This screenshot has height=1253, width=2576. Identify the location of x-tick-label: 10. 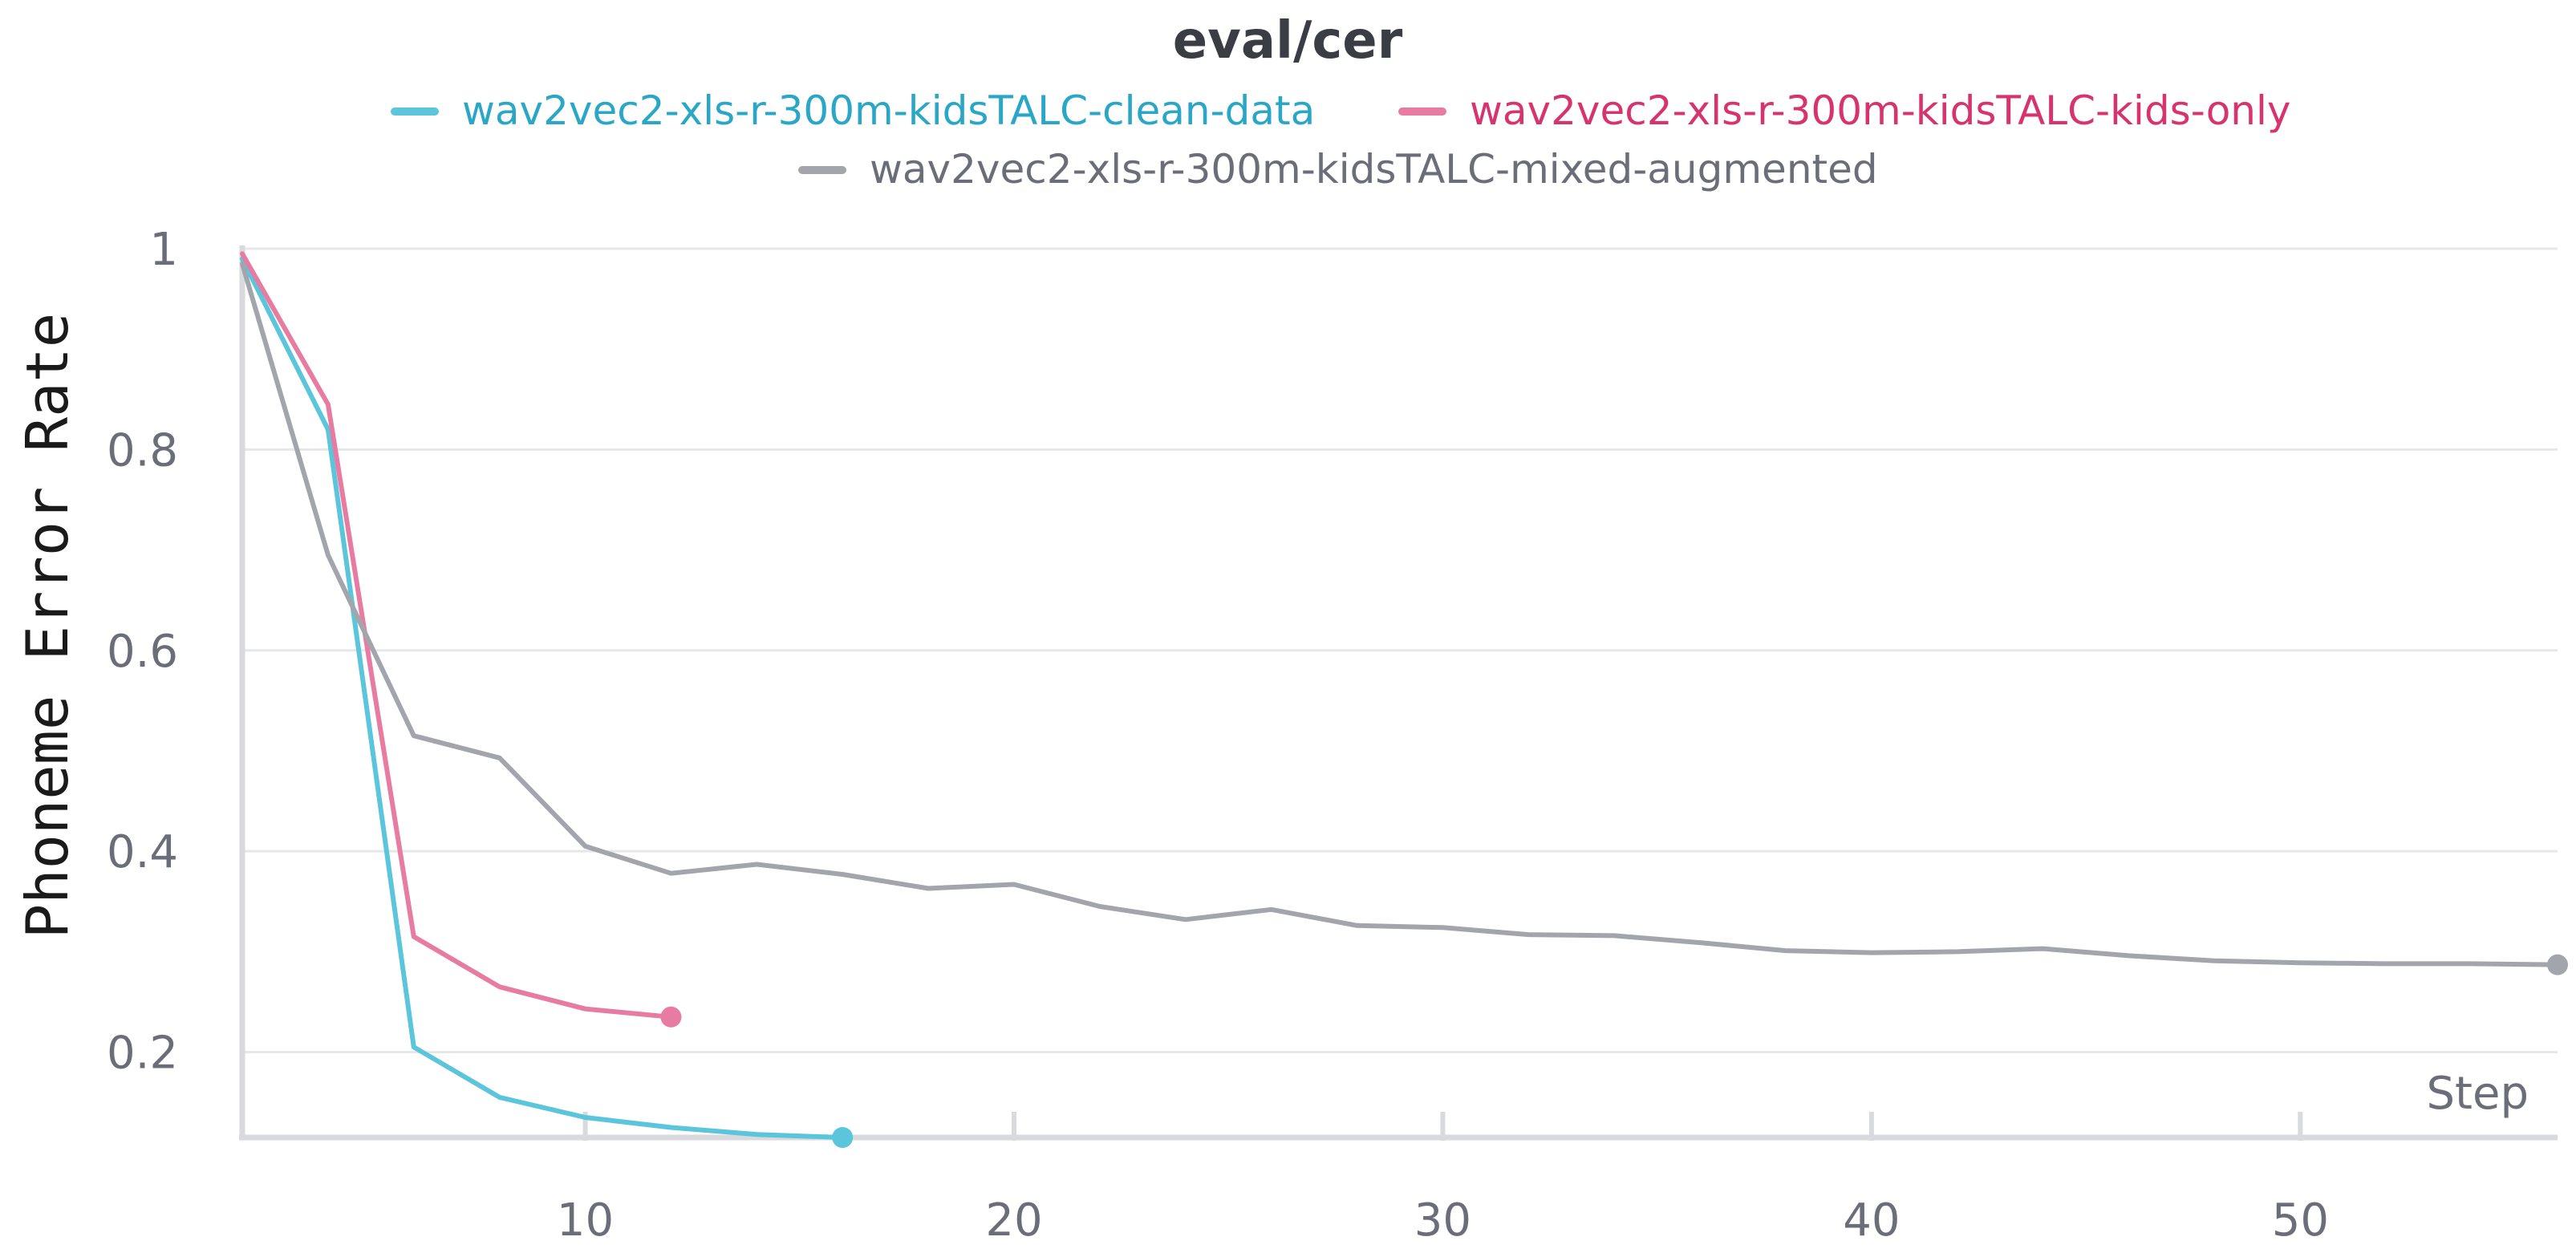
(585, 1220).